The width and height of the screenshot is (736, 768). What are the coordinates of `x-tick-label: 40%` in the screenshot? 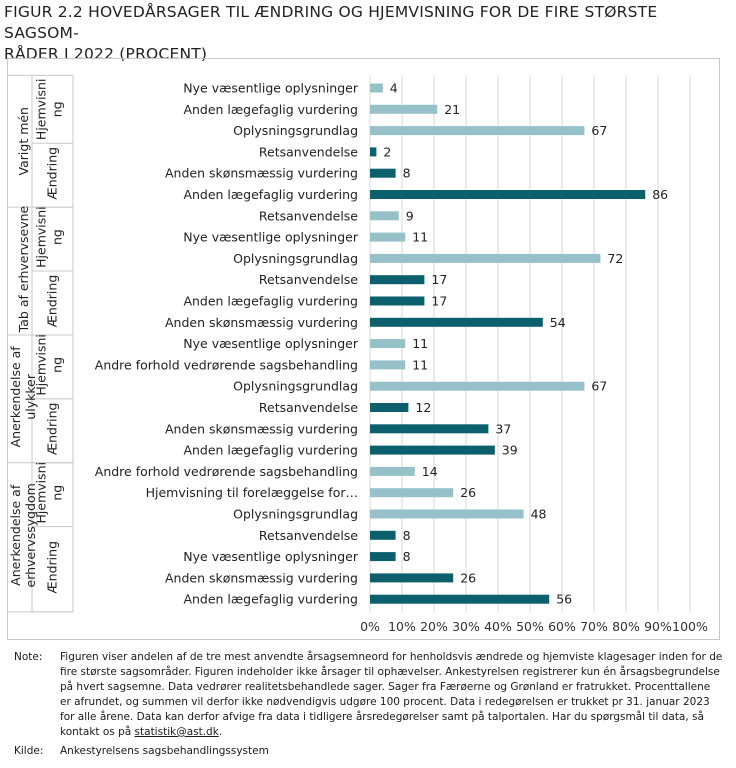 It's located at (498, 626).